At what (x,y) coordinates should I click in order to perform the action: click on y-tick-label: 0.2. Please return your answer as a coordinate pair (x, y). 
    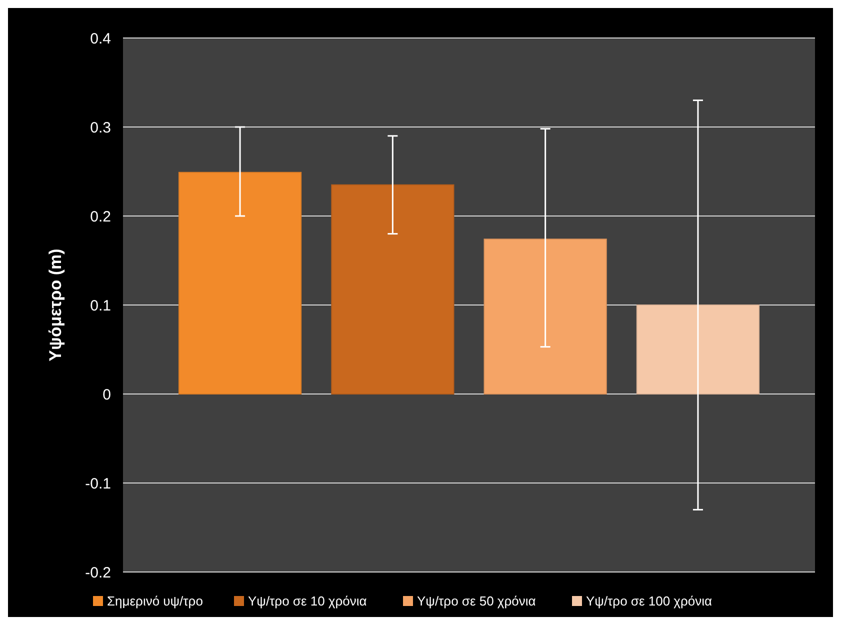
    Looking at the image, I should click on (100, 217).